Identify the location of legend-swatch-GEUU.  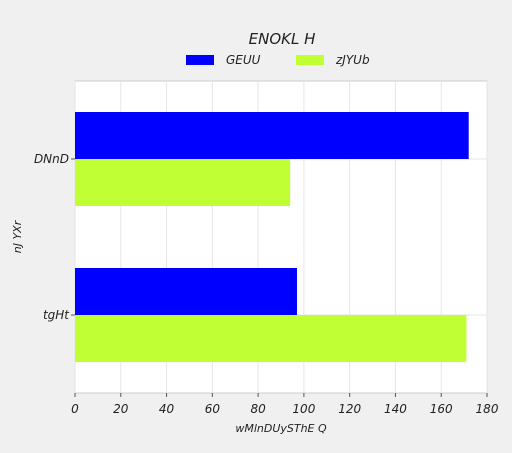
(200, 60).